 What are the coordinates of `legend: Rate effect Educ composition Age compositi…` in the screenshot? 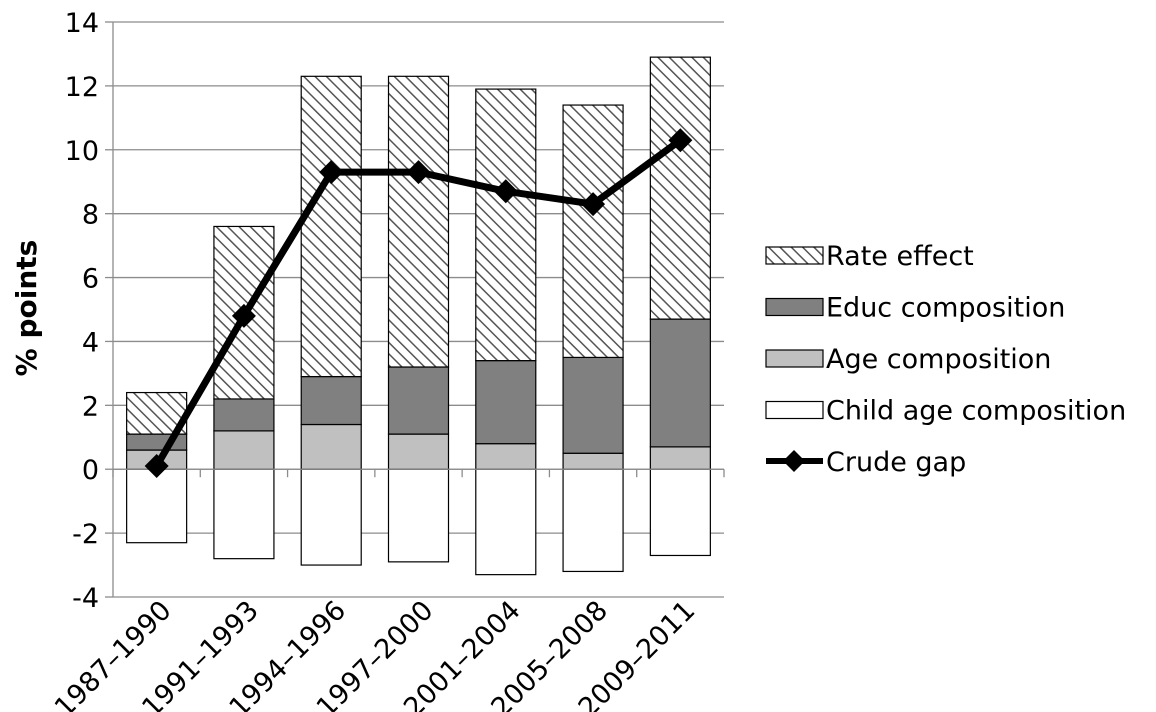 It's located at (945, 359).